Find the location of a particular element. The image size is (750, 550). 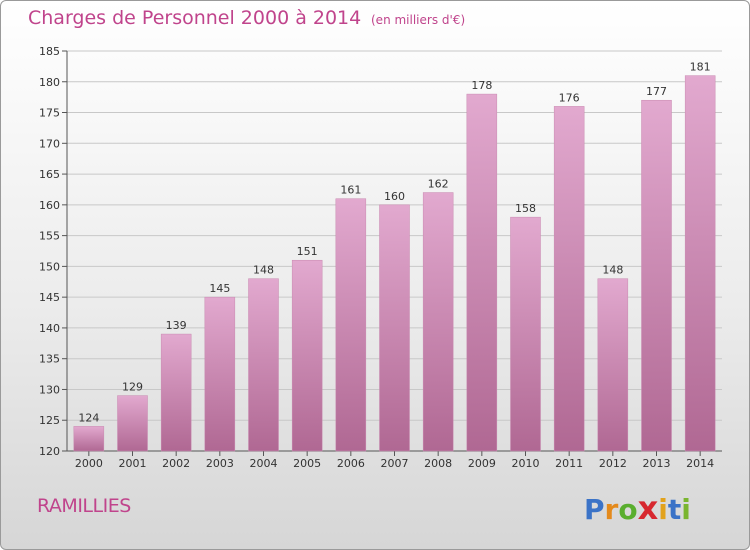

y-tick-label: 125 is located at coordinates (49, 420).